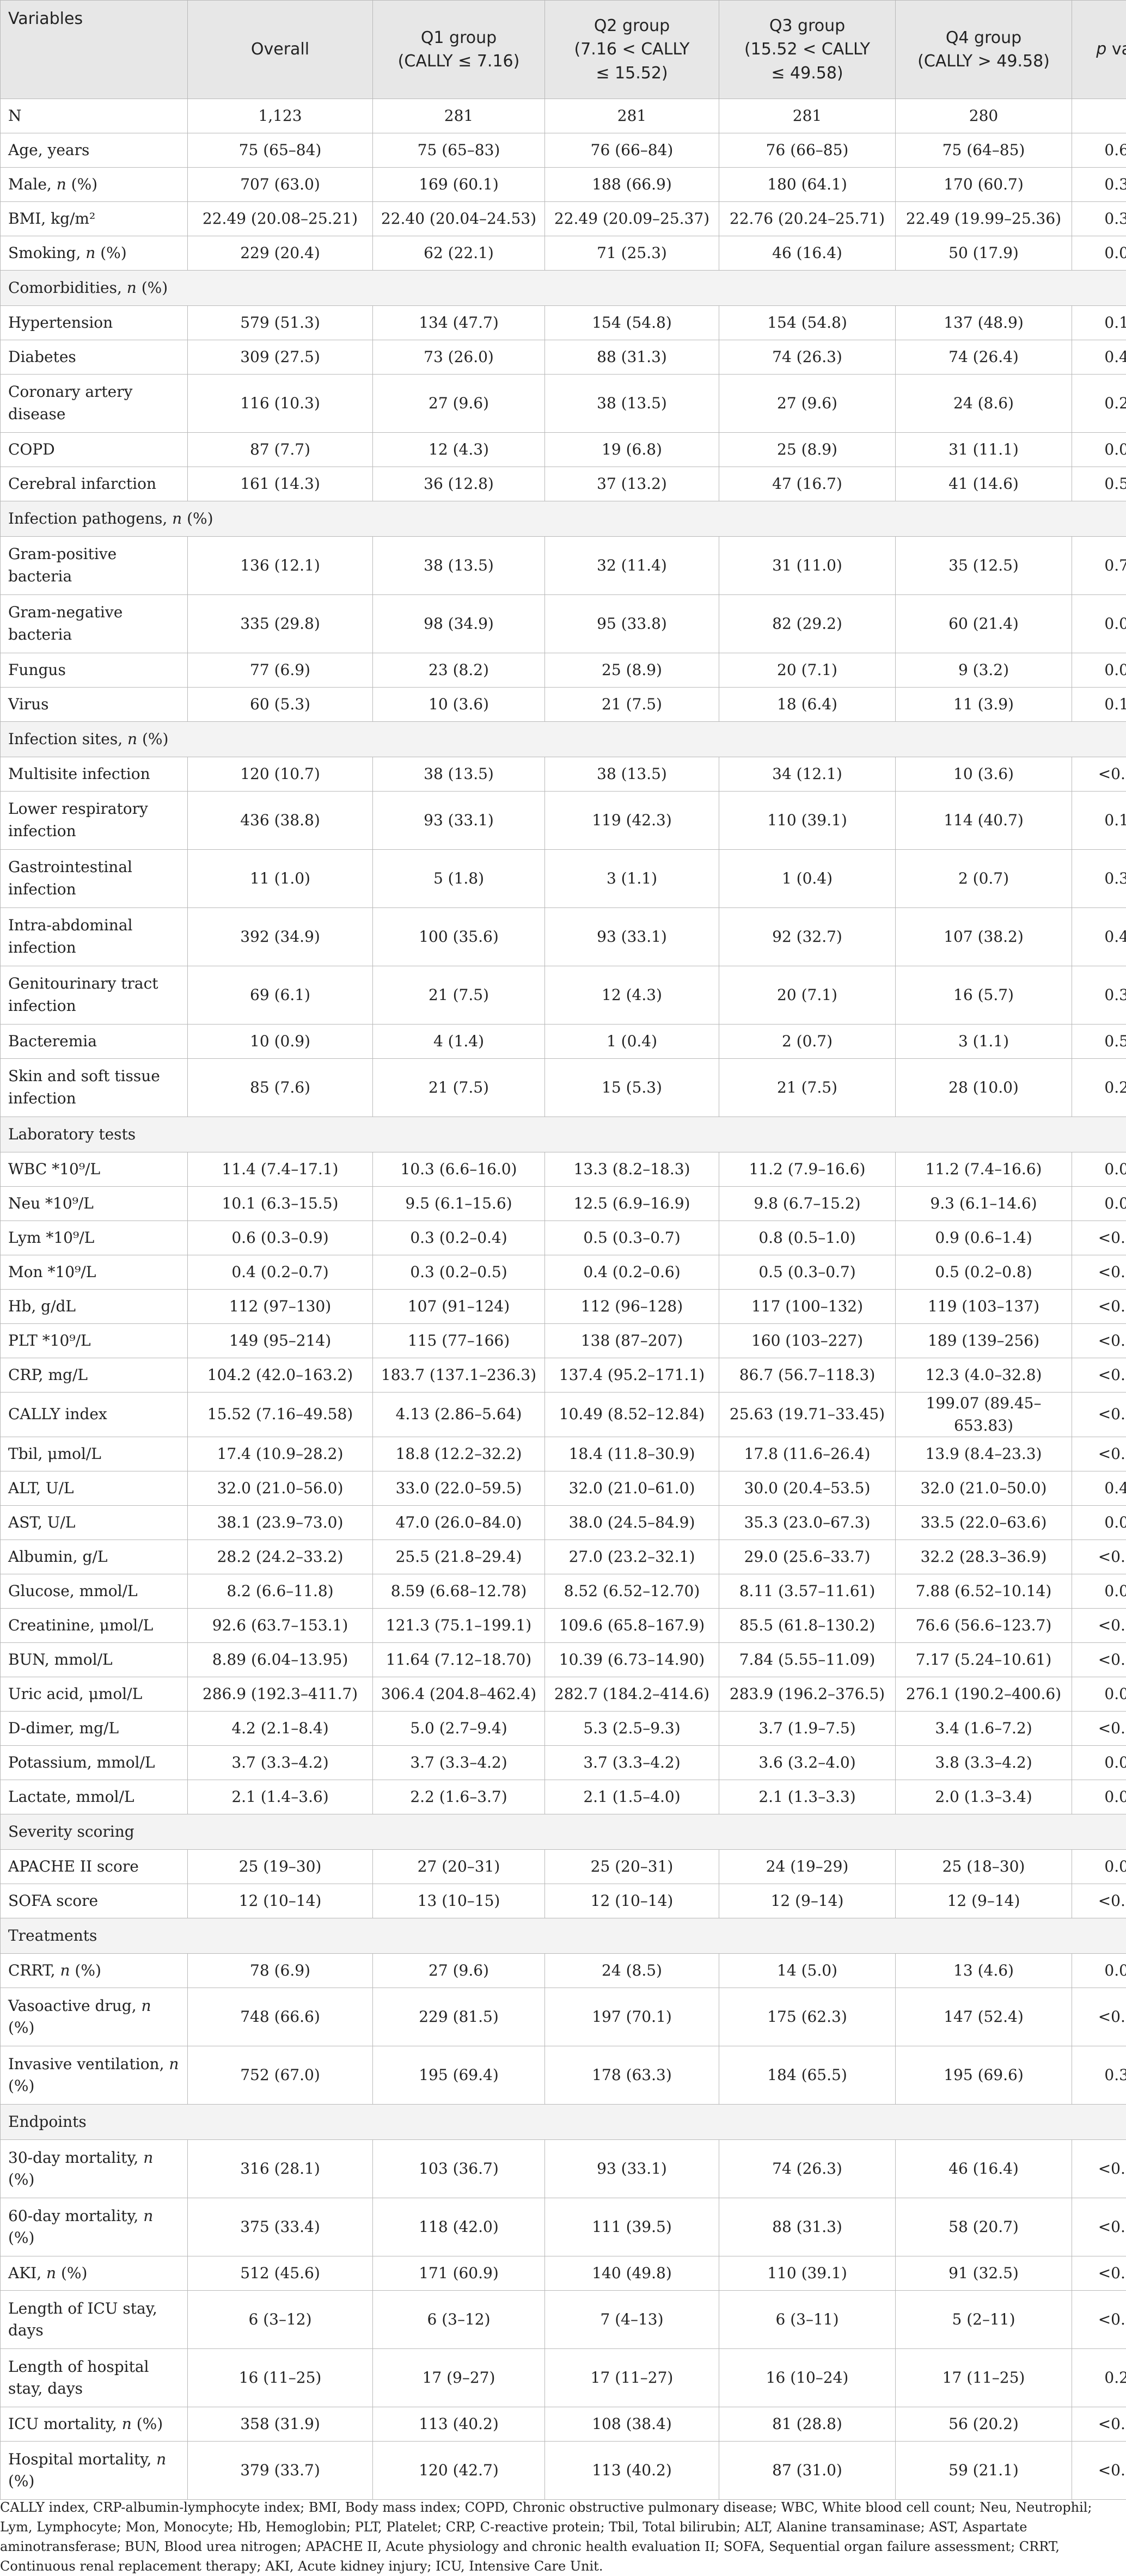 This screenshot has width=1126, height=2576. What do you see at coordinates (807, 937) in the screenshot?
I see `cell-q3: 92 (32.7)` at bounding box center [807, 937].